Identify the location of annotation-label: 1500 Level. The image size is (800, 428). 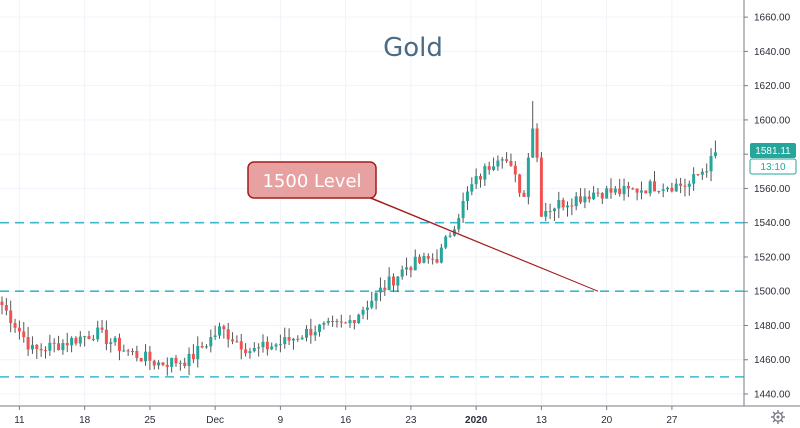
(311, 181).